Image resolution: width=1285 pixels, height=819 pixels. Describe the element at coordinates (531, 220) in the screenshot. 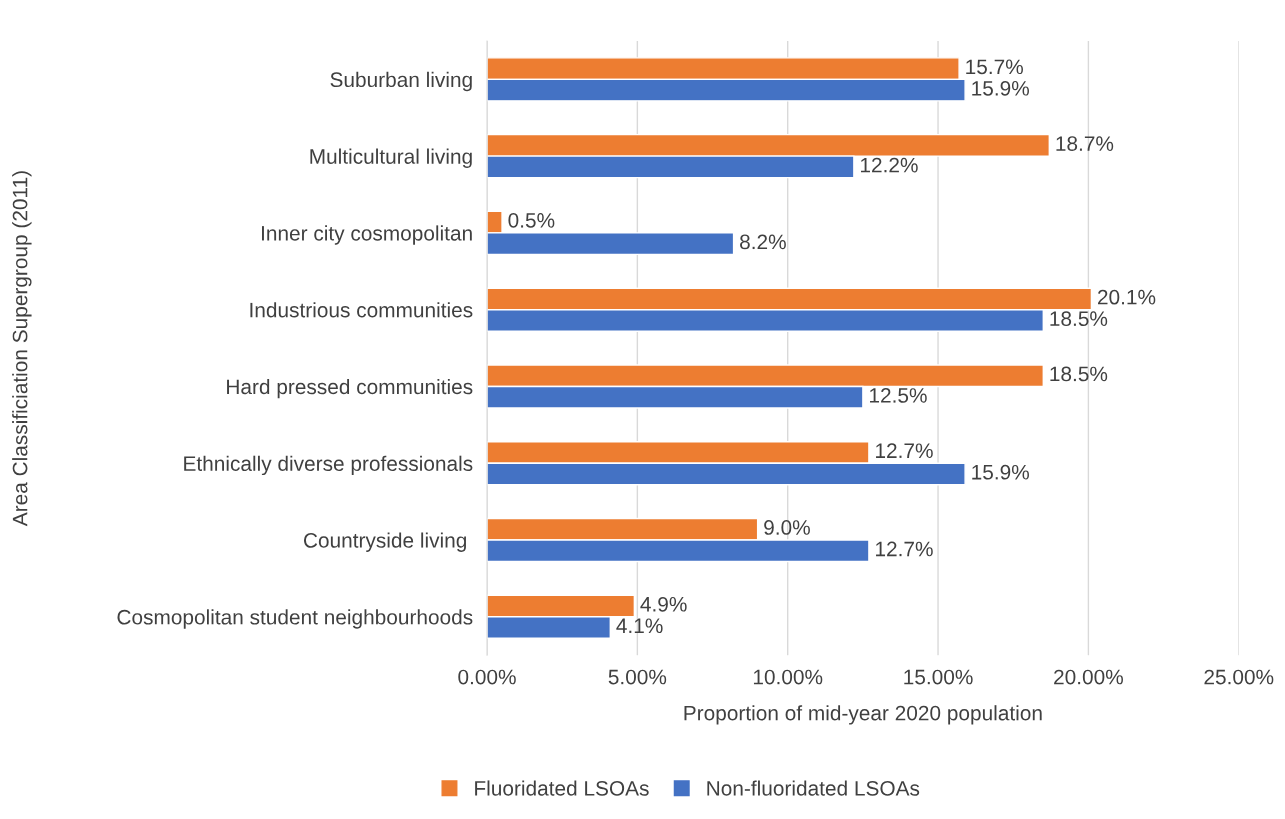

I see `data-label: 0.5%` at that location.